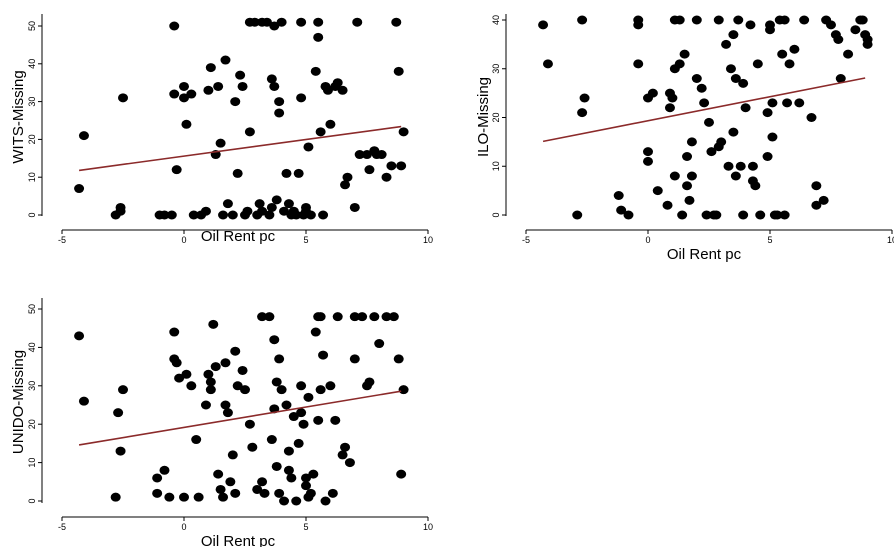 The image size is (894, 547). Describe the element at coordinates (183, 240) in the screenshot. I see `x-tick-label: 0` at that location.